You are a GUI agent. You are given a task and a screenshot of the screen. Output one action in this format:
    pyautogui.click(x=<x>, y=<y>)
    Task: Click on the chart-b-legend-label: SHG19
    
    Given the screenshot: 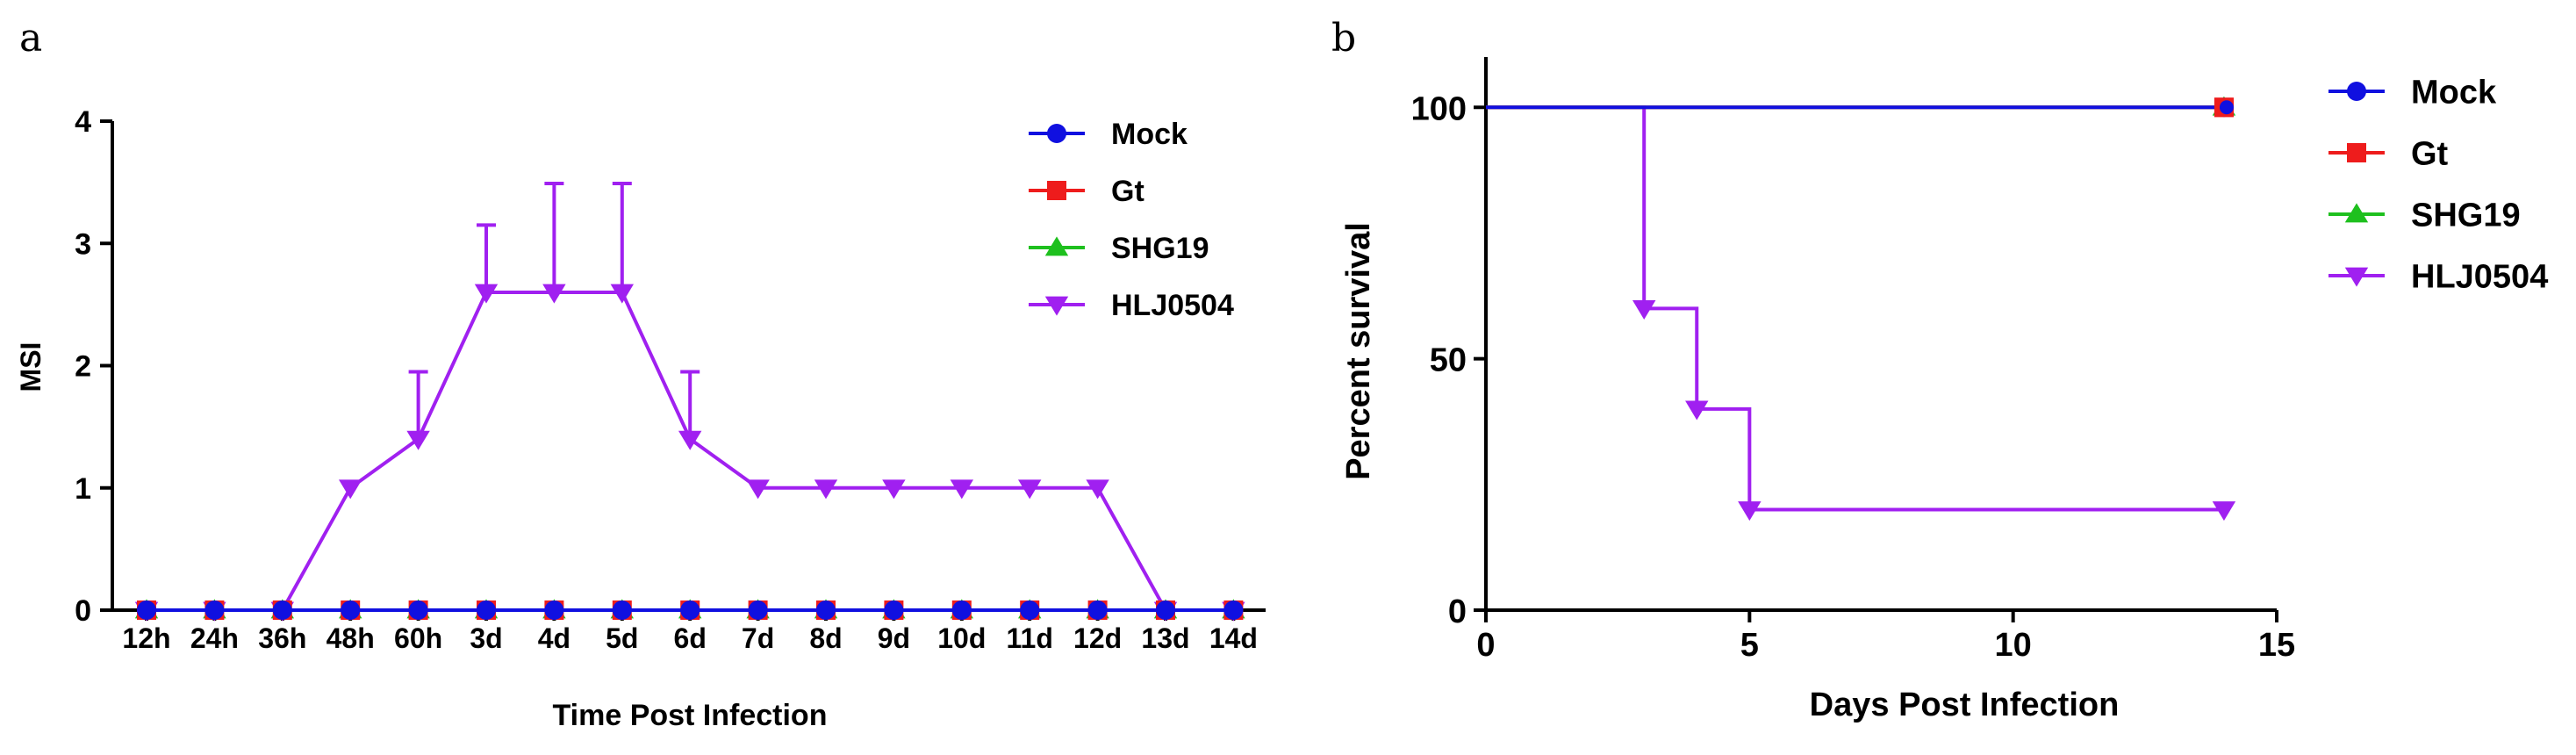 What is the action you would take?
    pyautogui.click(x=2466, y=216)
    